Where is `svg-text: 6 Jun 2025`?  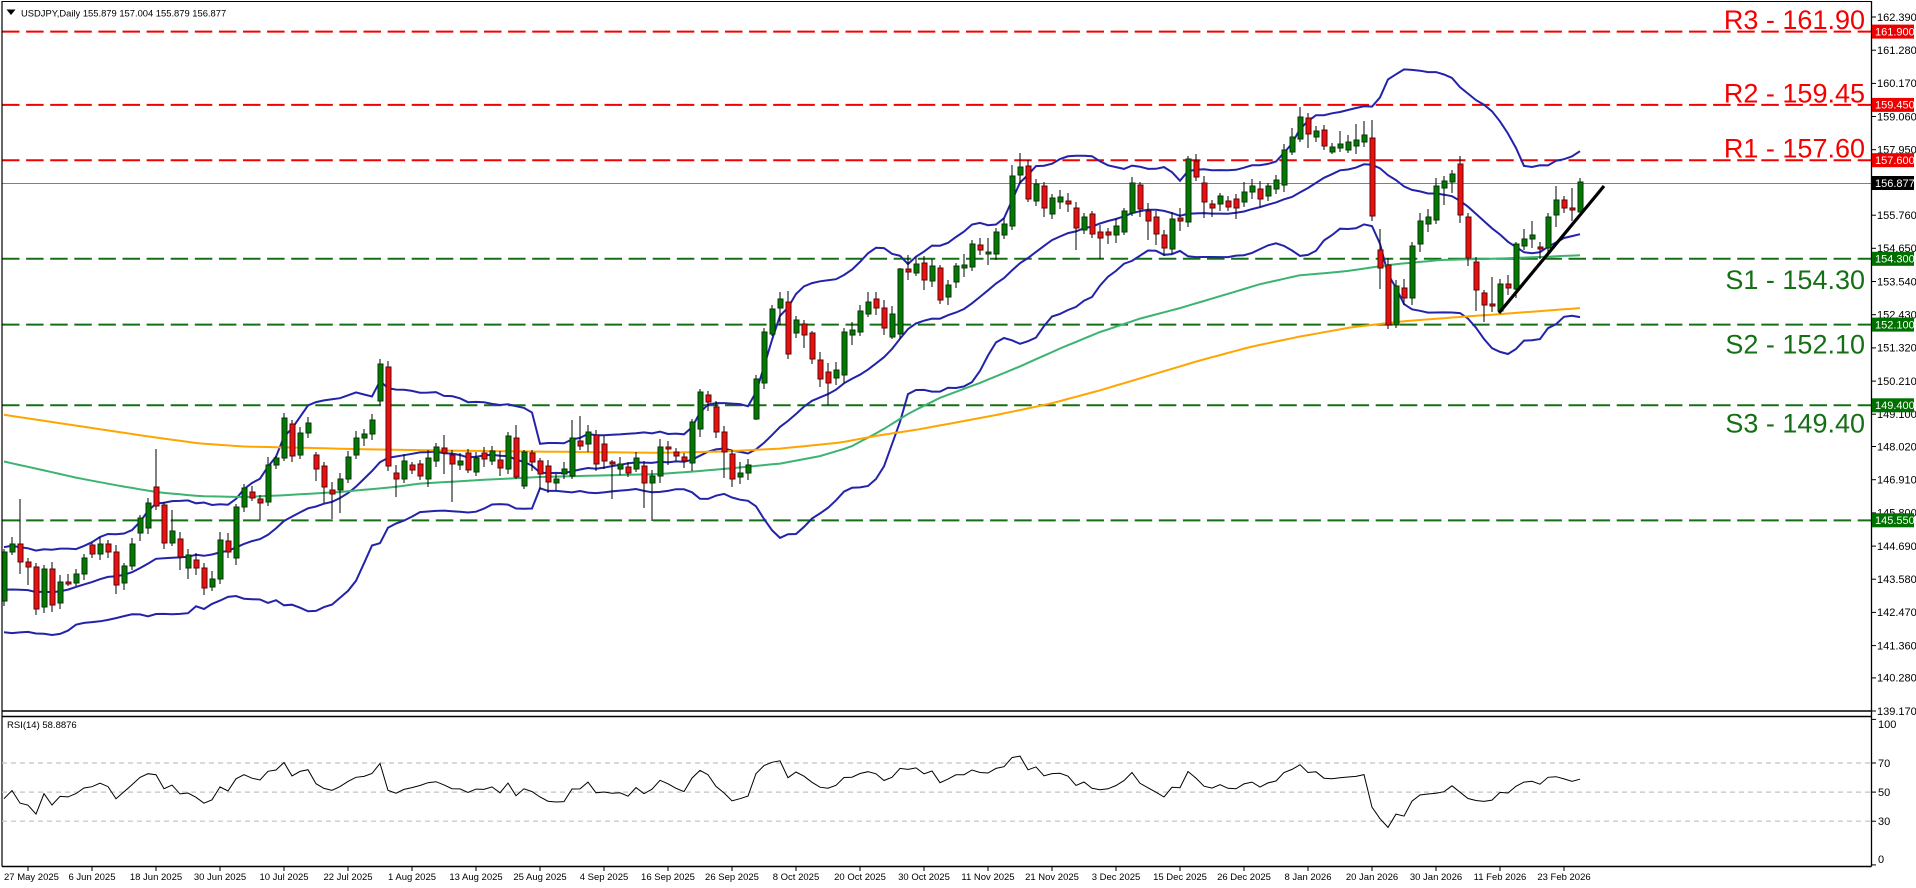 svg-text: 6 Jun 2025 is located at coordinates (91, 877).